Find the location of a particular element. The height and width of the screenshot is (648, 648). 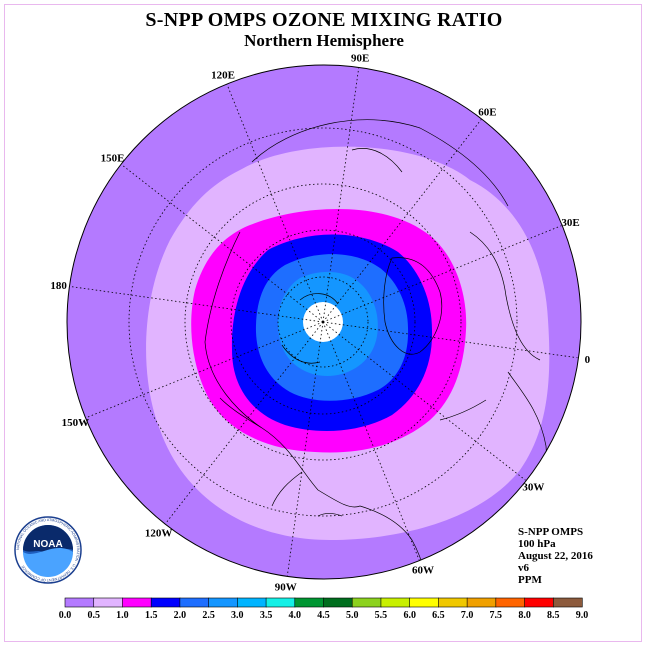

colorbar-tick-label: 4.5 is located at coordinates (323, 615).